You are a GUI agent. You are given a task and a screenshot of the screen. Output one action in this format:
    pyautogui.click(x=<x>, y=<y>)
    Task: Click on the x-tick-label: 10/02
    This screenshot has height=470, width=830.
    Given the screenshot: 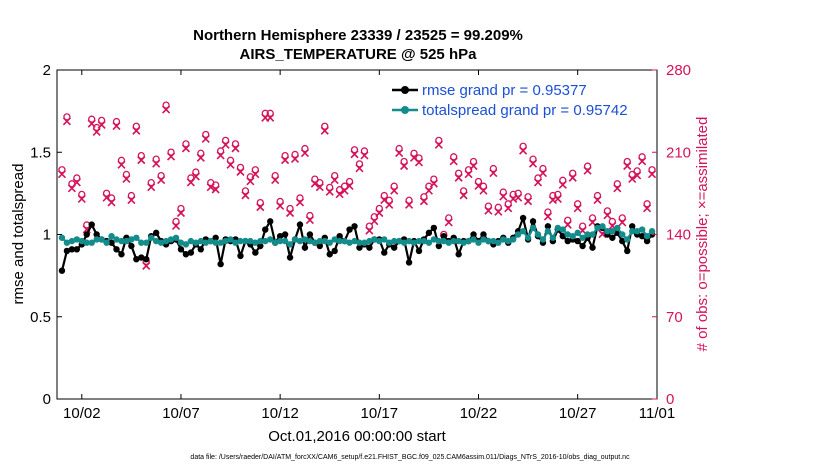 What is the action you would take?
    pyautogui.click(x=82, y=413)
    